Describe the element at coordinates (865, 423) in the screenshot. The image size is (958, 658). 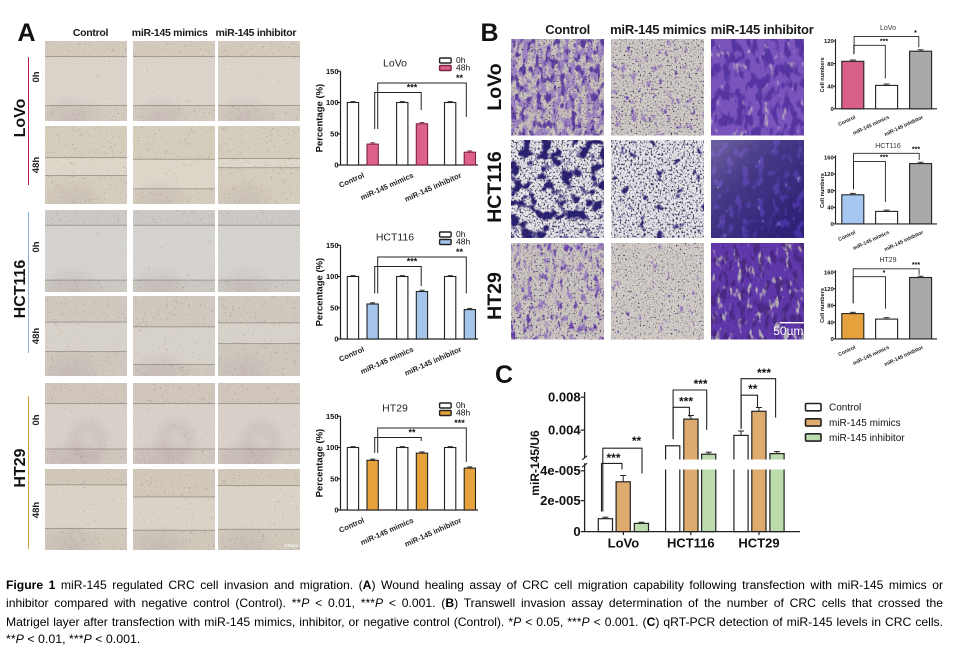
I see `svg-text: miR-145 mimics` at that location.